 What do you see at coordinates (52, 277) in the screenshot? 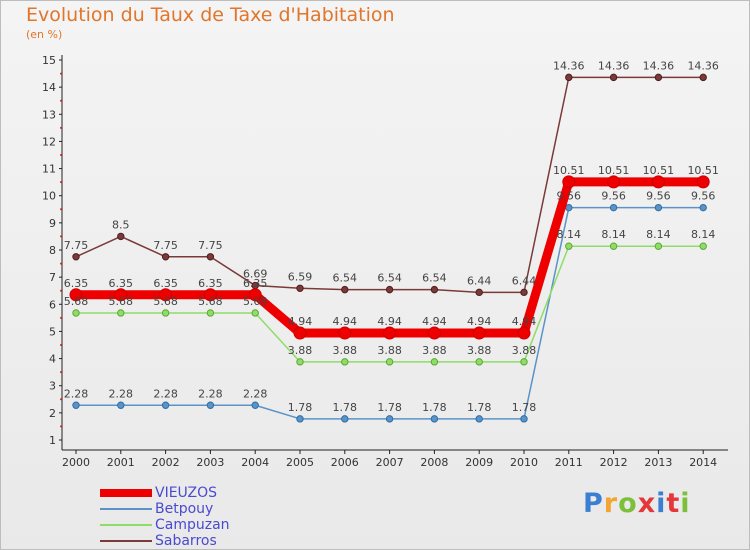
I see `y-tick-label: 7` at bounding box center [52, 277].